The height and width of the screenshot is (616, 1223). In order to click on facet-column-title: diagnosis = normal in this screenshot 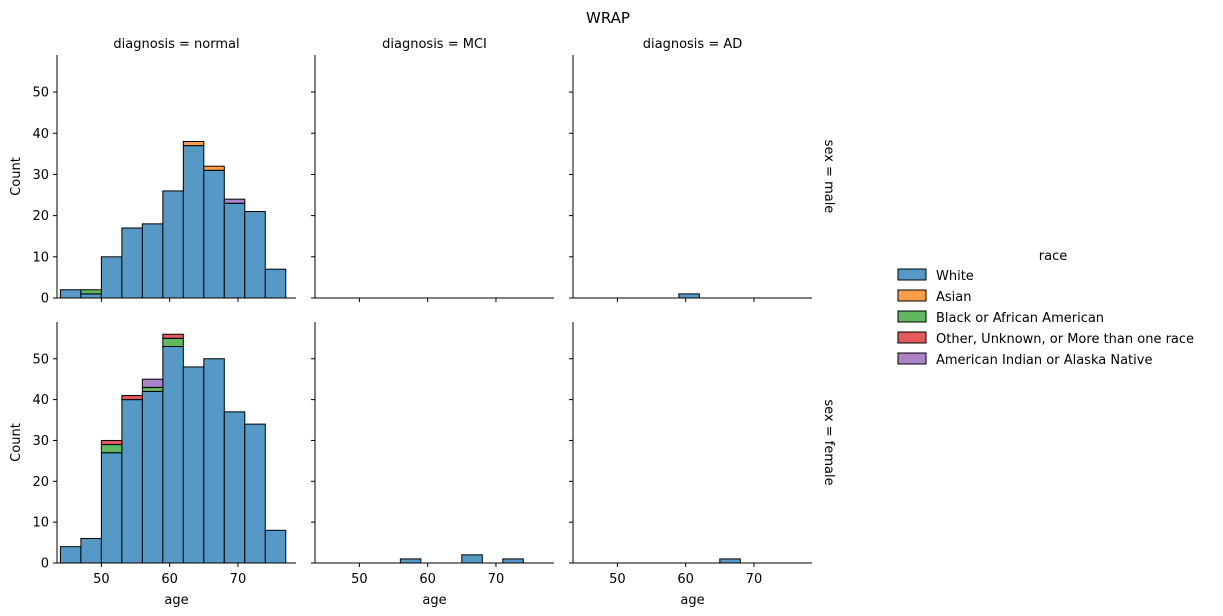, I will do `click(176, 44)`.